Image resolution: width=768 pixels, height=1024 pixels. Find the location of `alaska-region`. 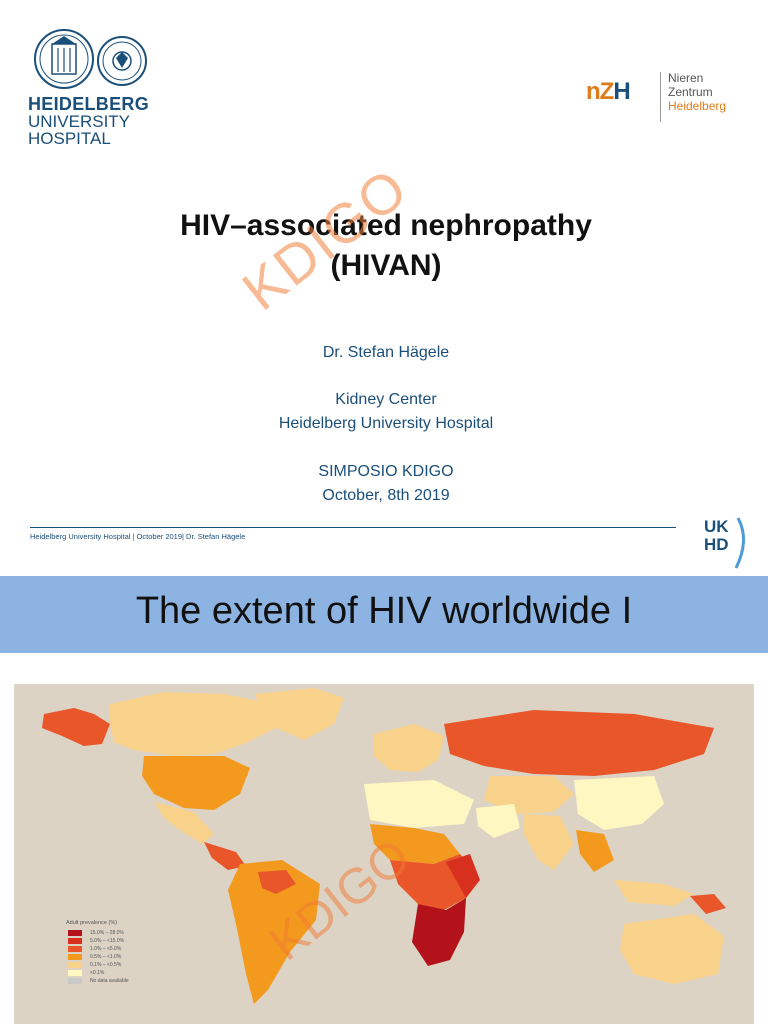

alaska-region is located at coordinates (76, 727).